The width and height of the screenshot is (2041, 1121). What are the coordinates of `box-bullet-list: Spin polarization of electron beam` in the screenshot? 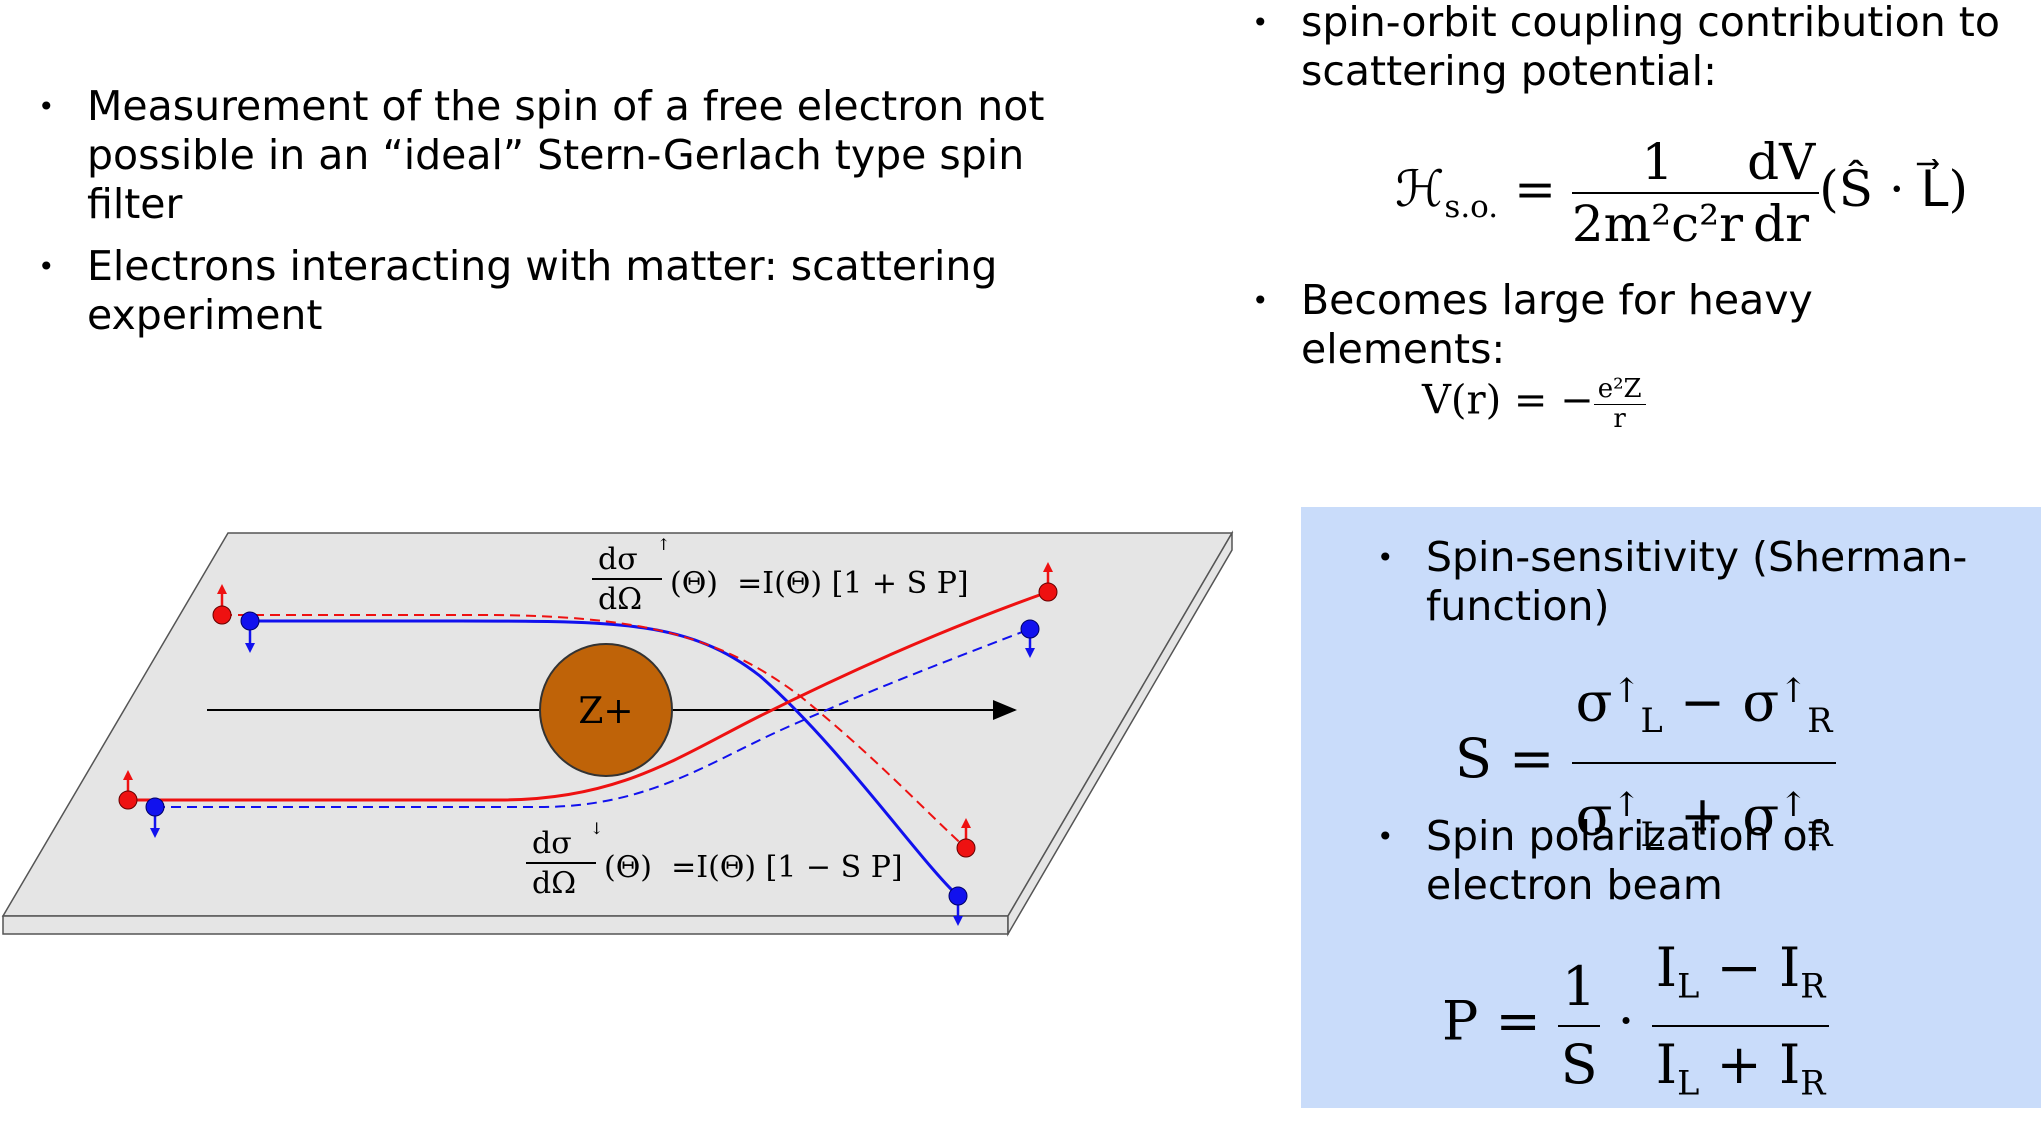 It's located at (1687, 861).